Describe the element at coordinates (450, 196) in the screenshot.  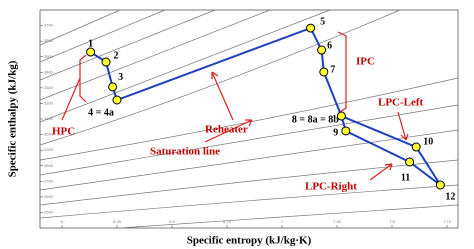
I see `point-label: 12` at that location.